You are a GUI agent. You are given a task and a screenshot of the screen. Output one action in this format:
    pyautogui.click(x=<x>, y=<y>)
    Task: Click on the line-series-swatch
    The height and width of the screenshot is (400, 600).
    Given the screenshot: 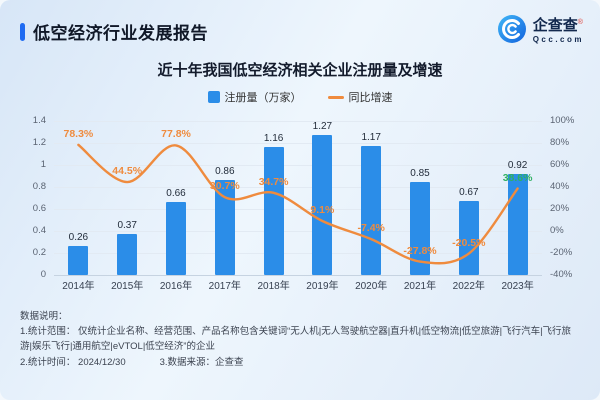 What is the action you would take?
    pyautogui.click(x=335, y=97)
    